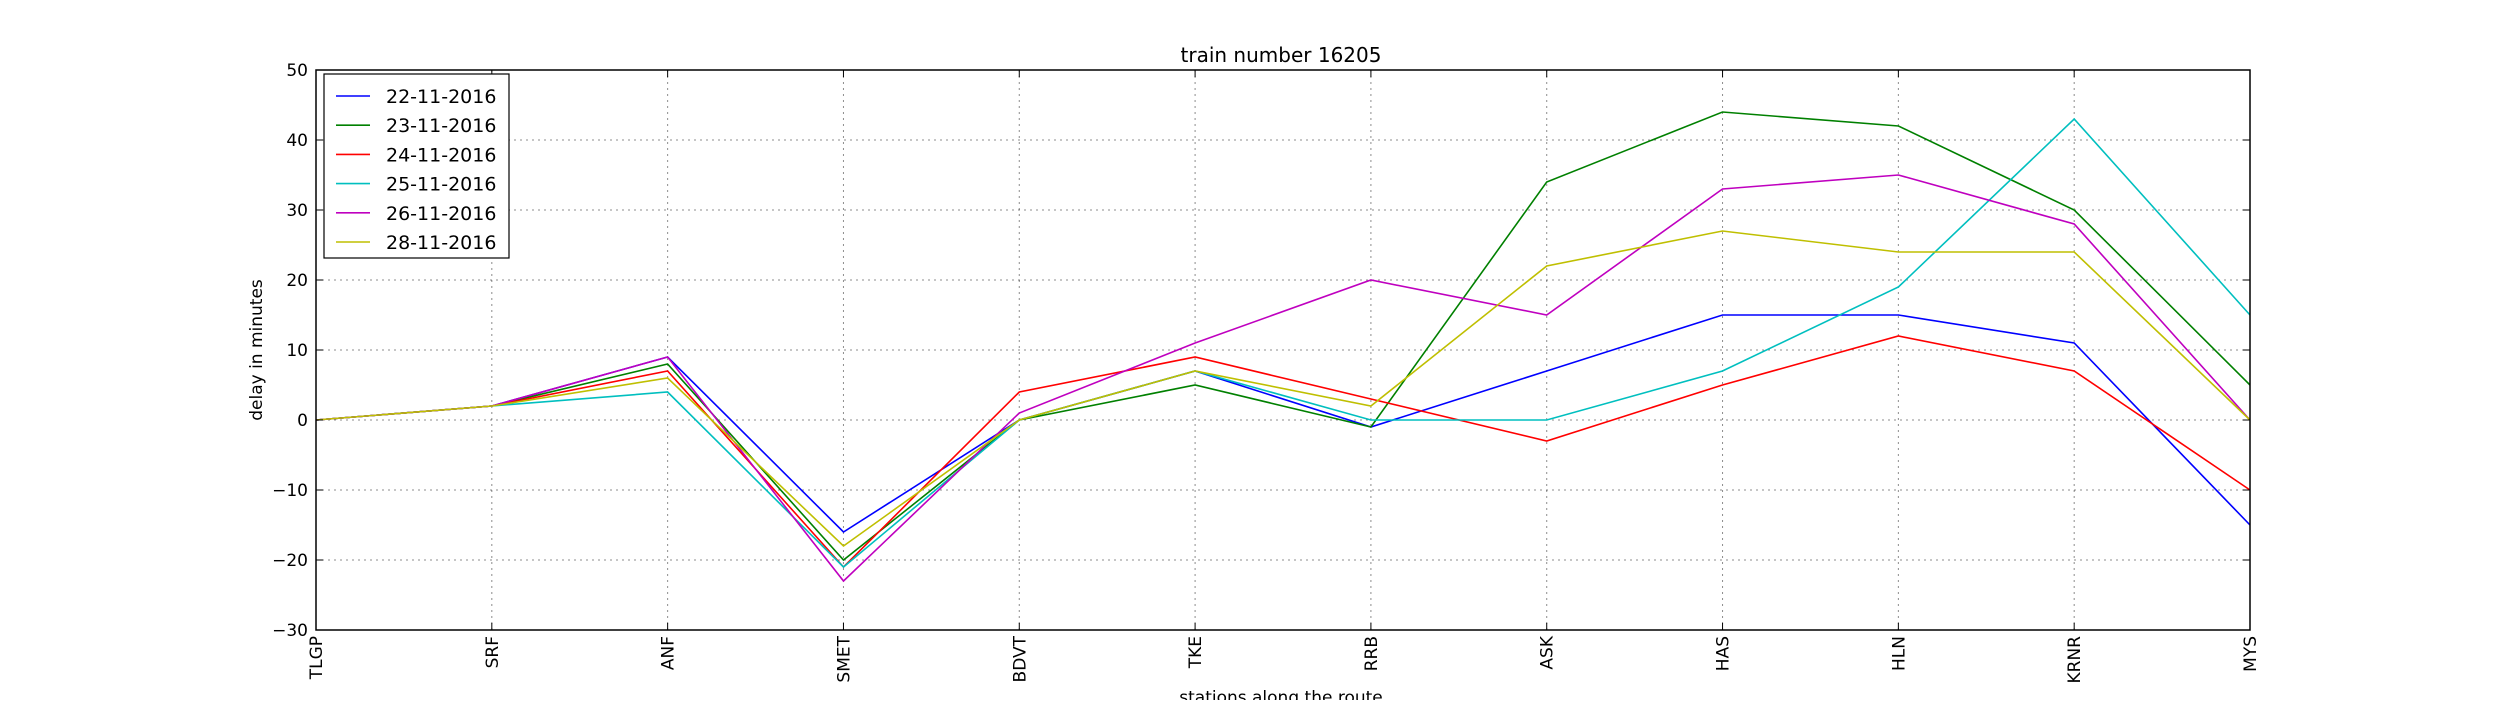 This screenshot has height=704, width=2500. I want to click on chart-title: train number 16205, so click(1281, 55).